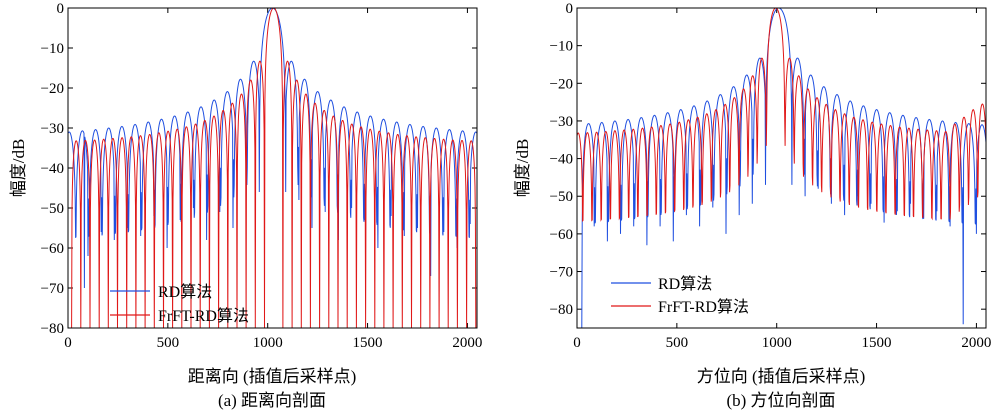  Describe the element at coordinates (781, 376) in the screenshot. I see `x-axis-label-b: 方位向 (插值后采样点)` at that location.